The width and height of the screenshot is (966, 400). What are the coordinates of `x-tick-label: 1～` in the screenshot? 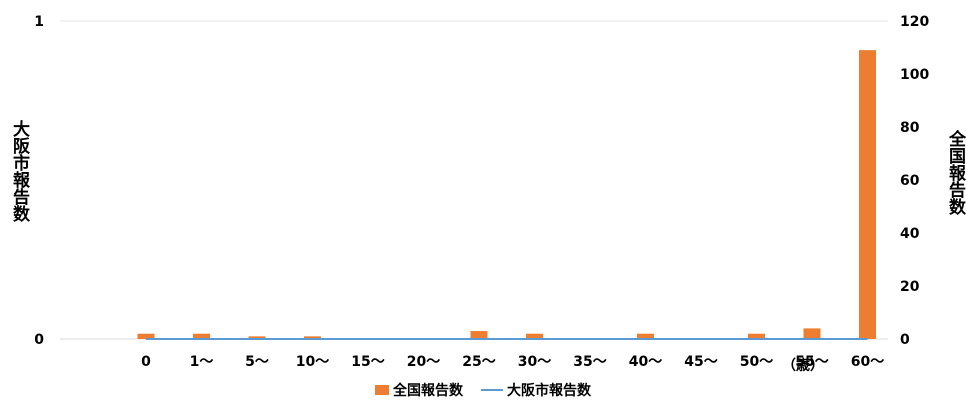 It's located at (202, 362).